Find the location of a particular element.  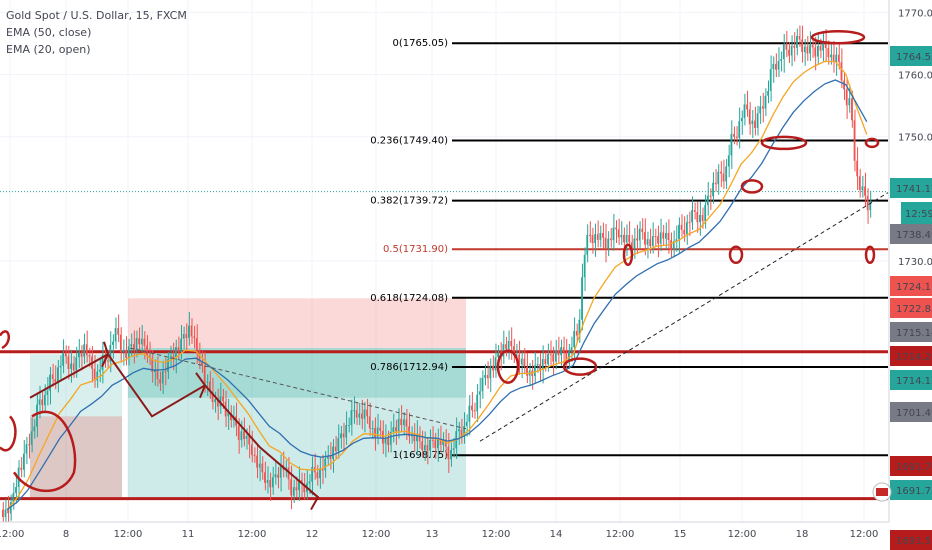

handdrawn-circle is located at coordinates (872, 143).